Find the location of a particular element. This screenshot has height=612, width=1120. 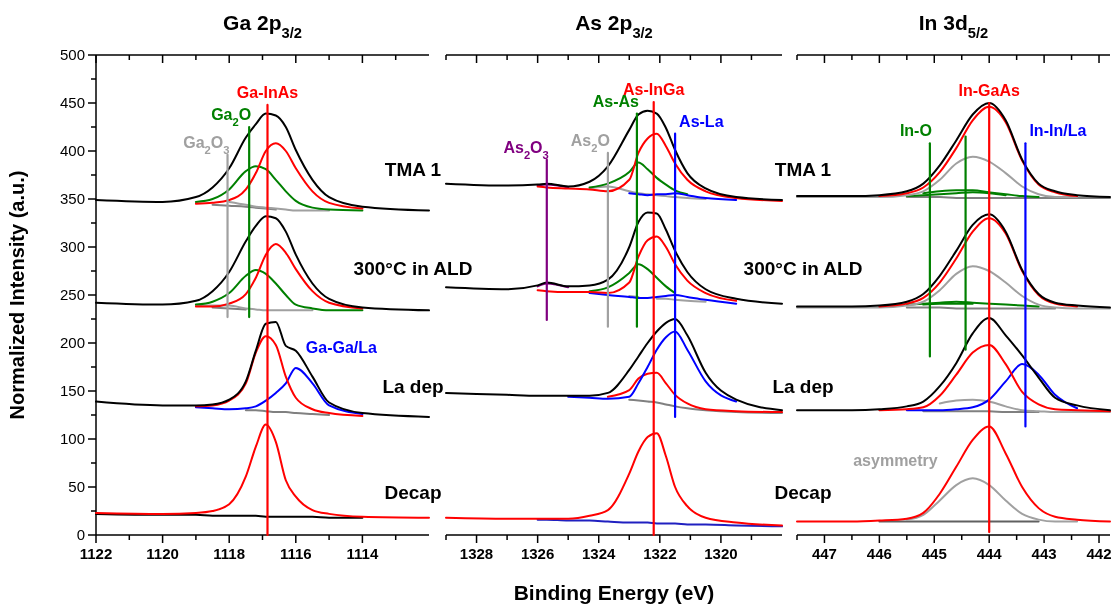

y-tick-label: 450 is located at coordinates (72, 103).